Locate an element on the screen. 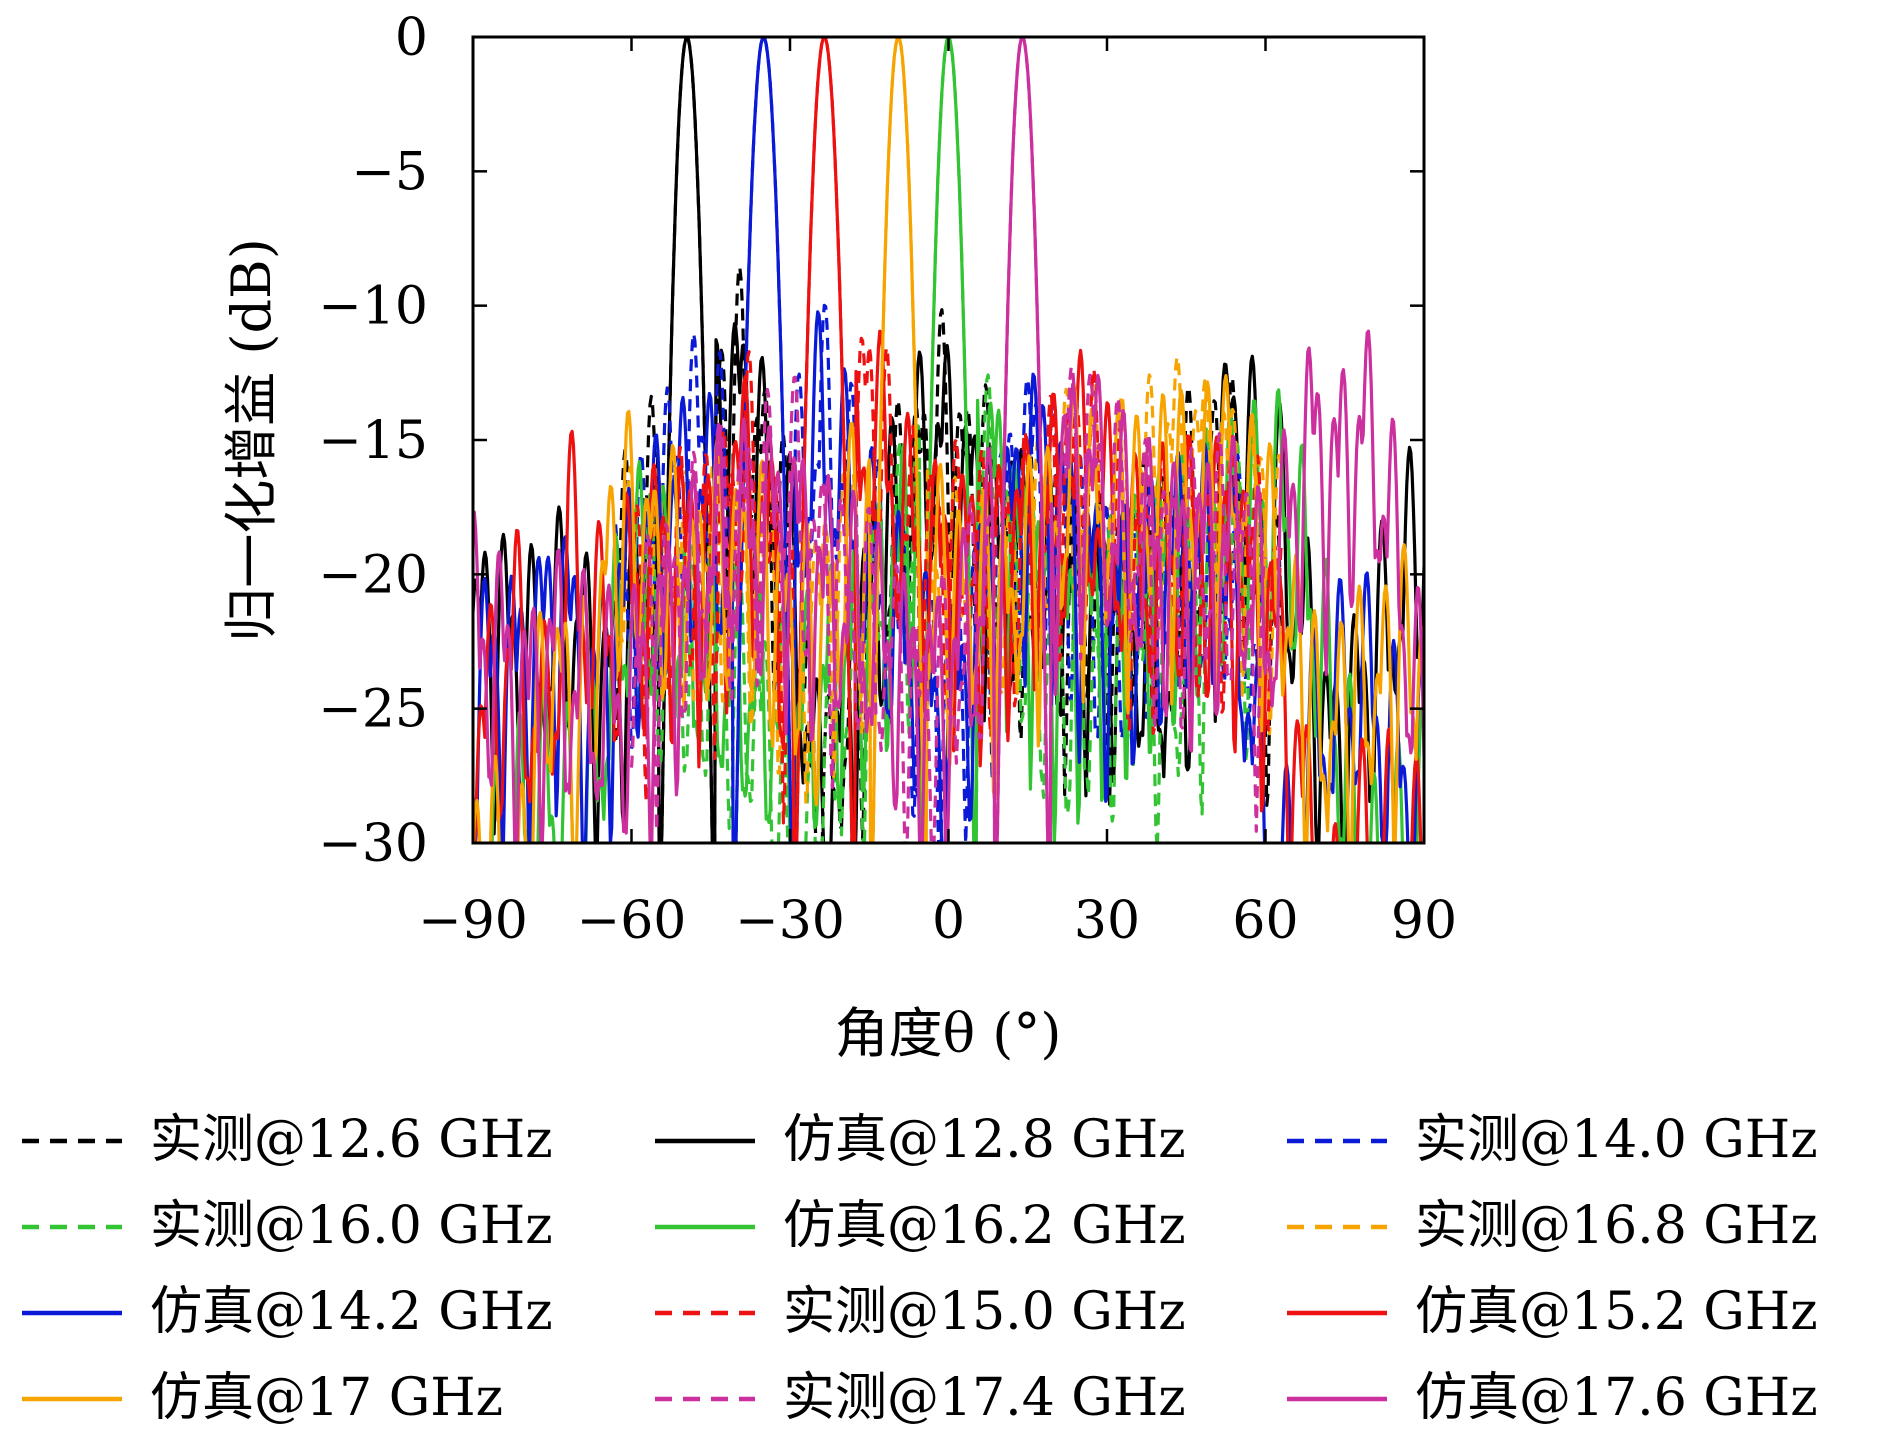 This screenshot has width=1890, height=1450. x-tick-label: 90 is located at coordinates (1424, 921).